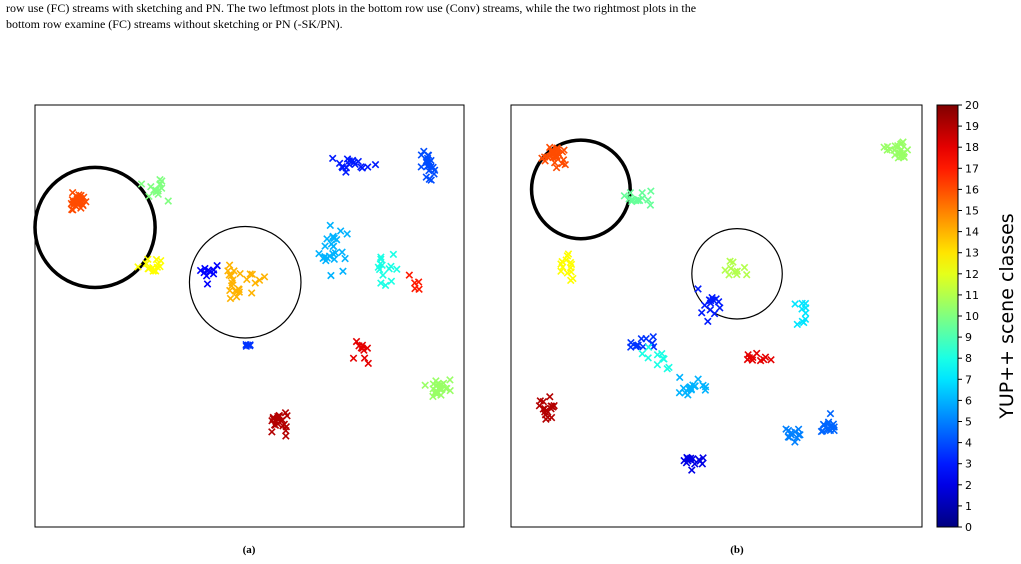 Image resolution: width=1021 pixels, height=564 pixels. Describe the element at coordinates (972, 105) in the screenshot. I see `colorbar-tick-label: 20` at that location.